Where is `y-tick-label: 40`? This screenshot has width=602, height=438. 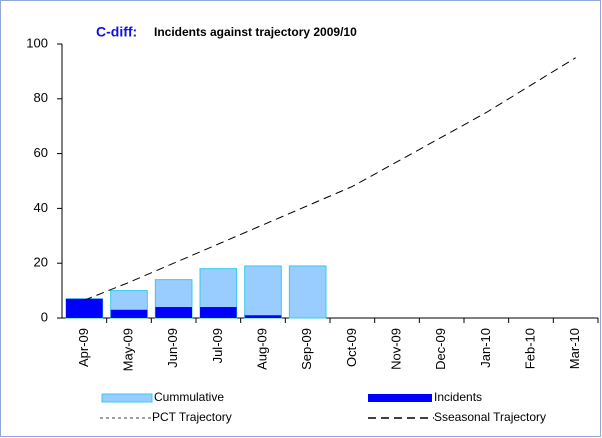 y-tick-label: 40 is located at coordinates (41, 207).